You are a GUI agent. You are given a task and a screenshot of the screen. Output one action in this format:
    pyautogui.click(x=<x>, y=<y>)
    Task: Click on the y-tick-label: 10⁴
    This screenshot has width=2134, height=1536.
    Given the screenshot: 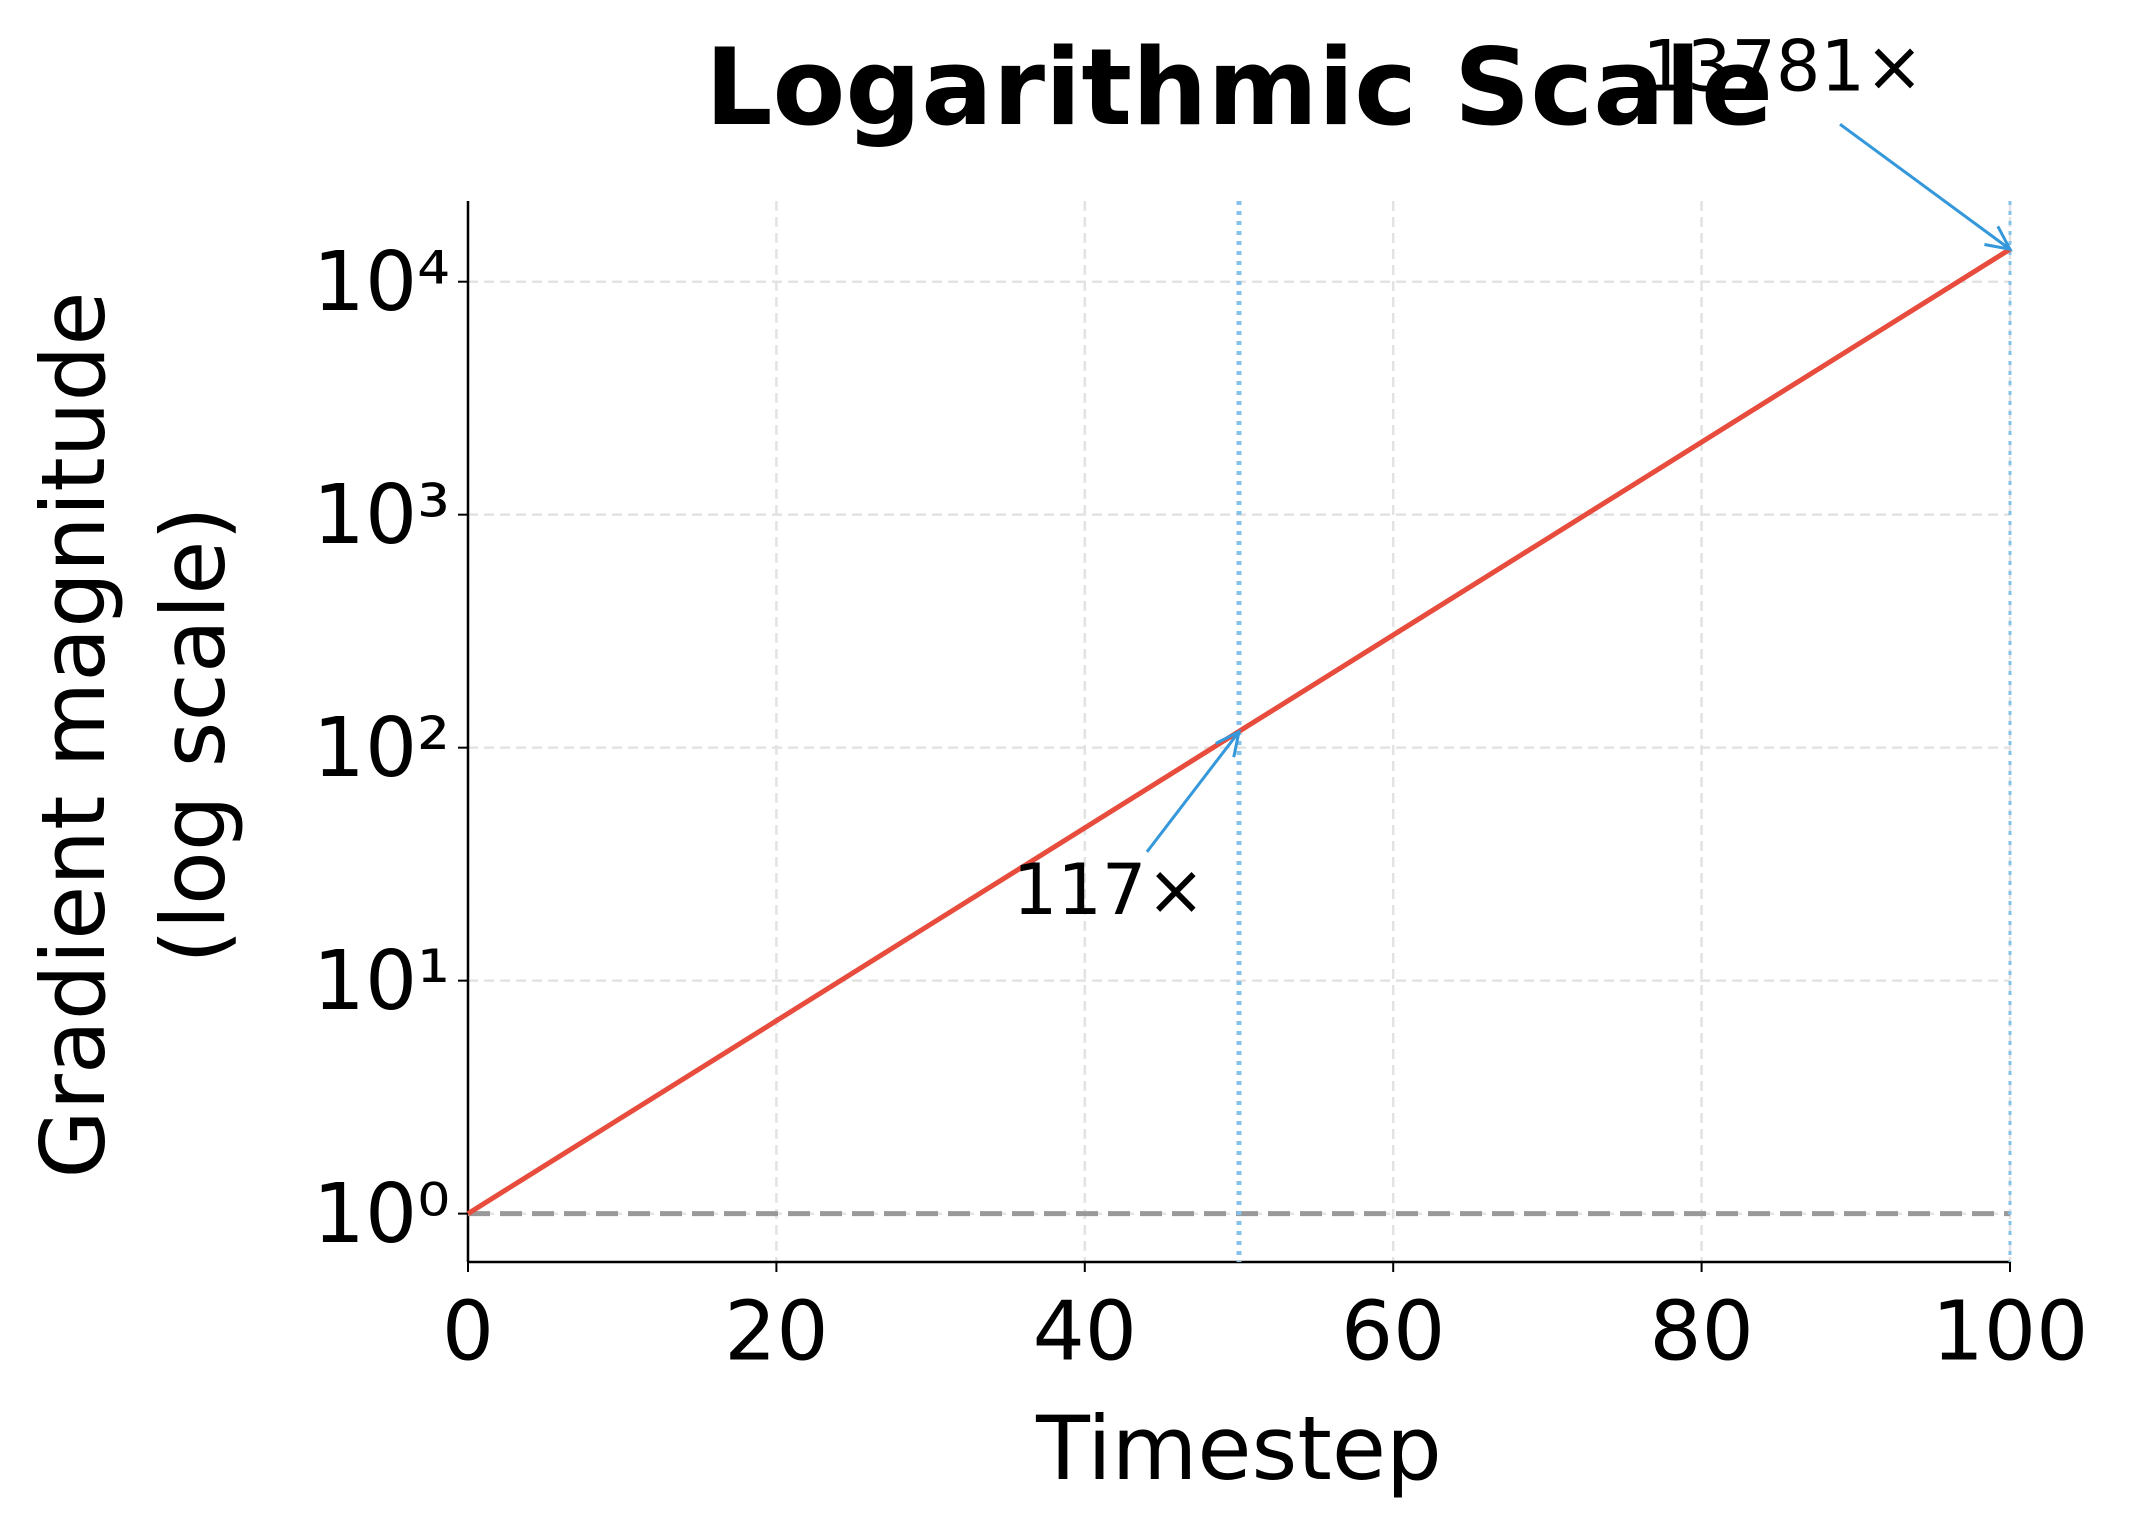 What is the action you would take?
    pyautogui.click(x=381, y=282)
    